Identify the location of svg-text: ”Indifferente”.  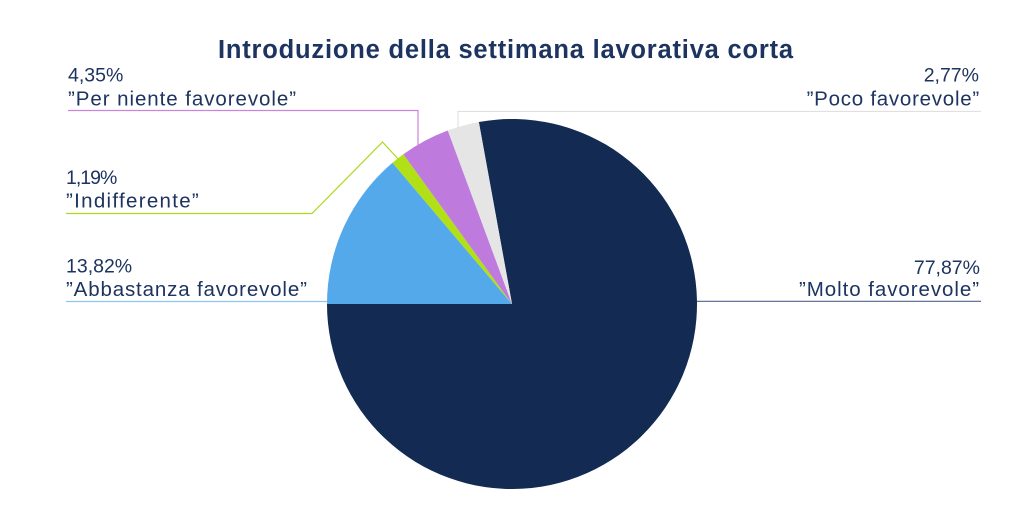
(133, 200).